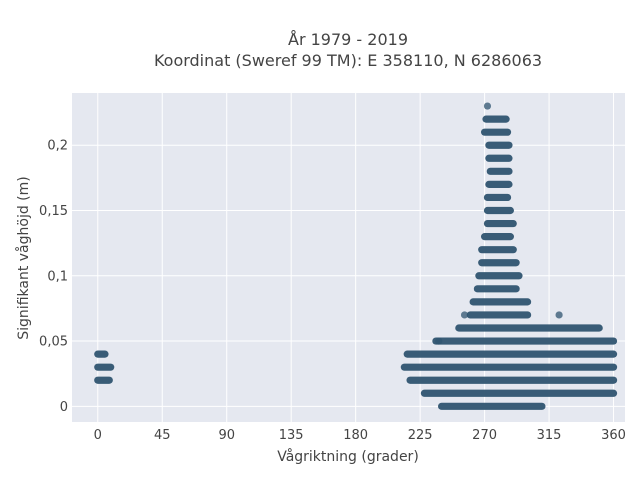  Describe the element at coordinates (348, 456) in the screenshot. I see `x-axis-title: Vågriktning (grader)` at that location.